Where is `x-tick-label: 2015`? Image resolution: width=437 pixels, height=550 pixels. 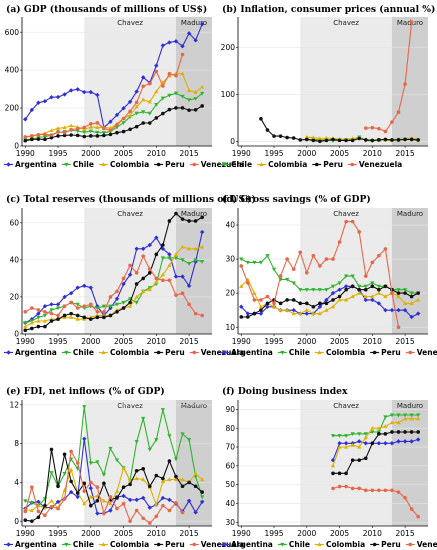 x-tick-label: 2015 is located at coordinates (189, 341).